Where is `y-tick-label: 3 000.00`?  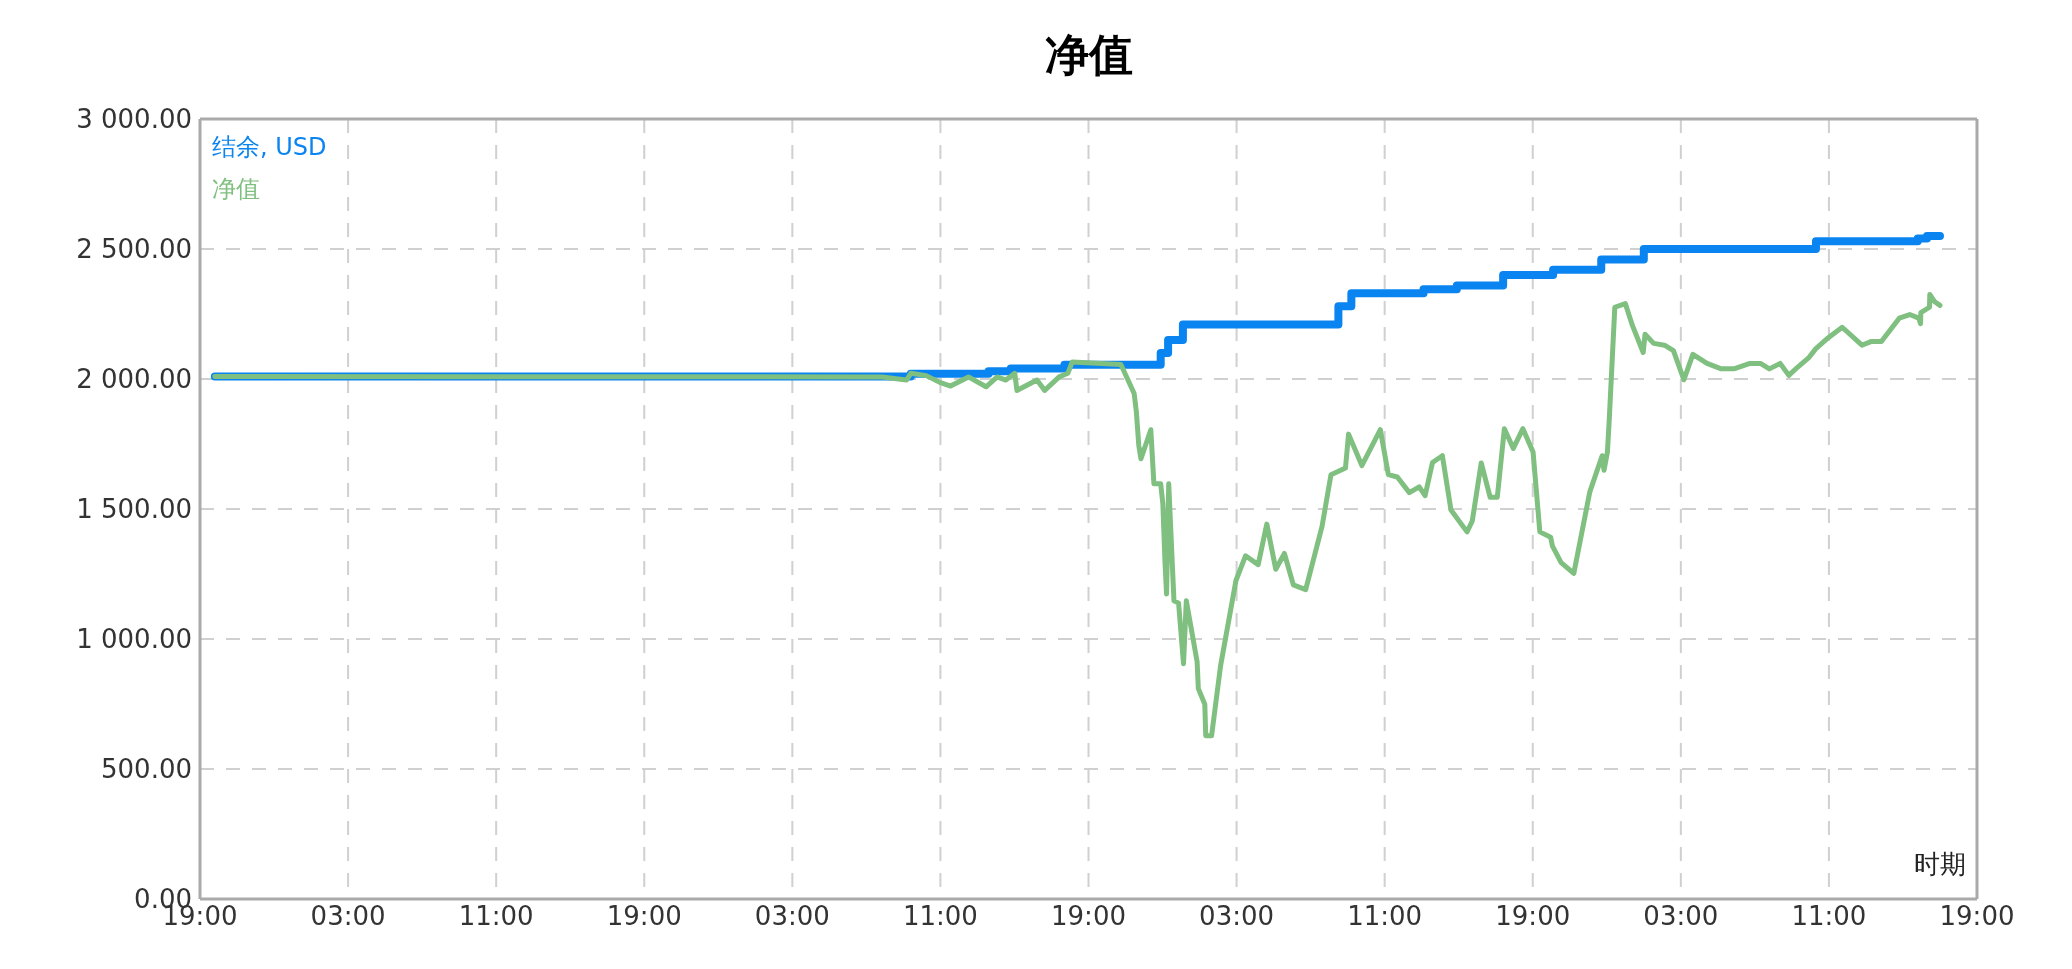 y-tick-label: 3 000.00 is located at coordinates (134, 119).